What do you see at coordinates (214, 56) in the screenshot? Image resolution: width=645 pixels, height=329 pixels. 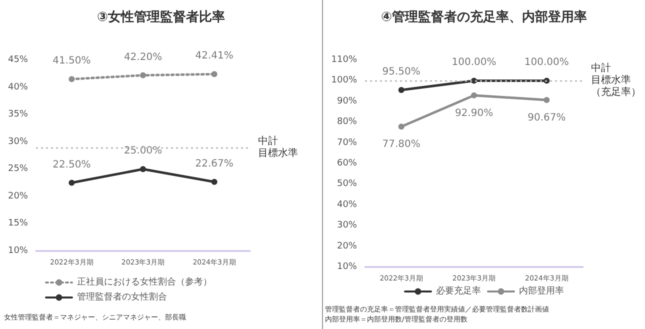 I see `data-label: 42.41%` at bounding box center [214, 56].